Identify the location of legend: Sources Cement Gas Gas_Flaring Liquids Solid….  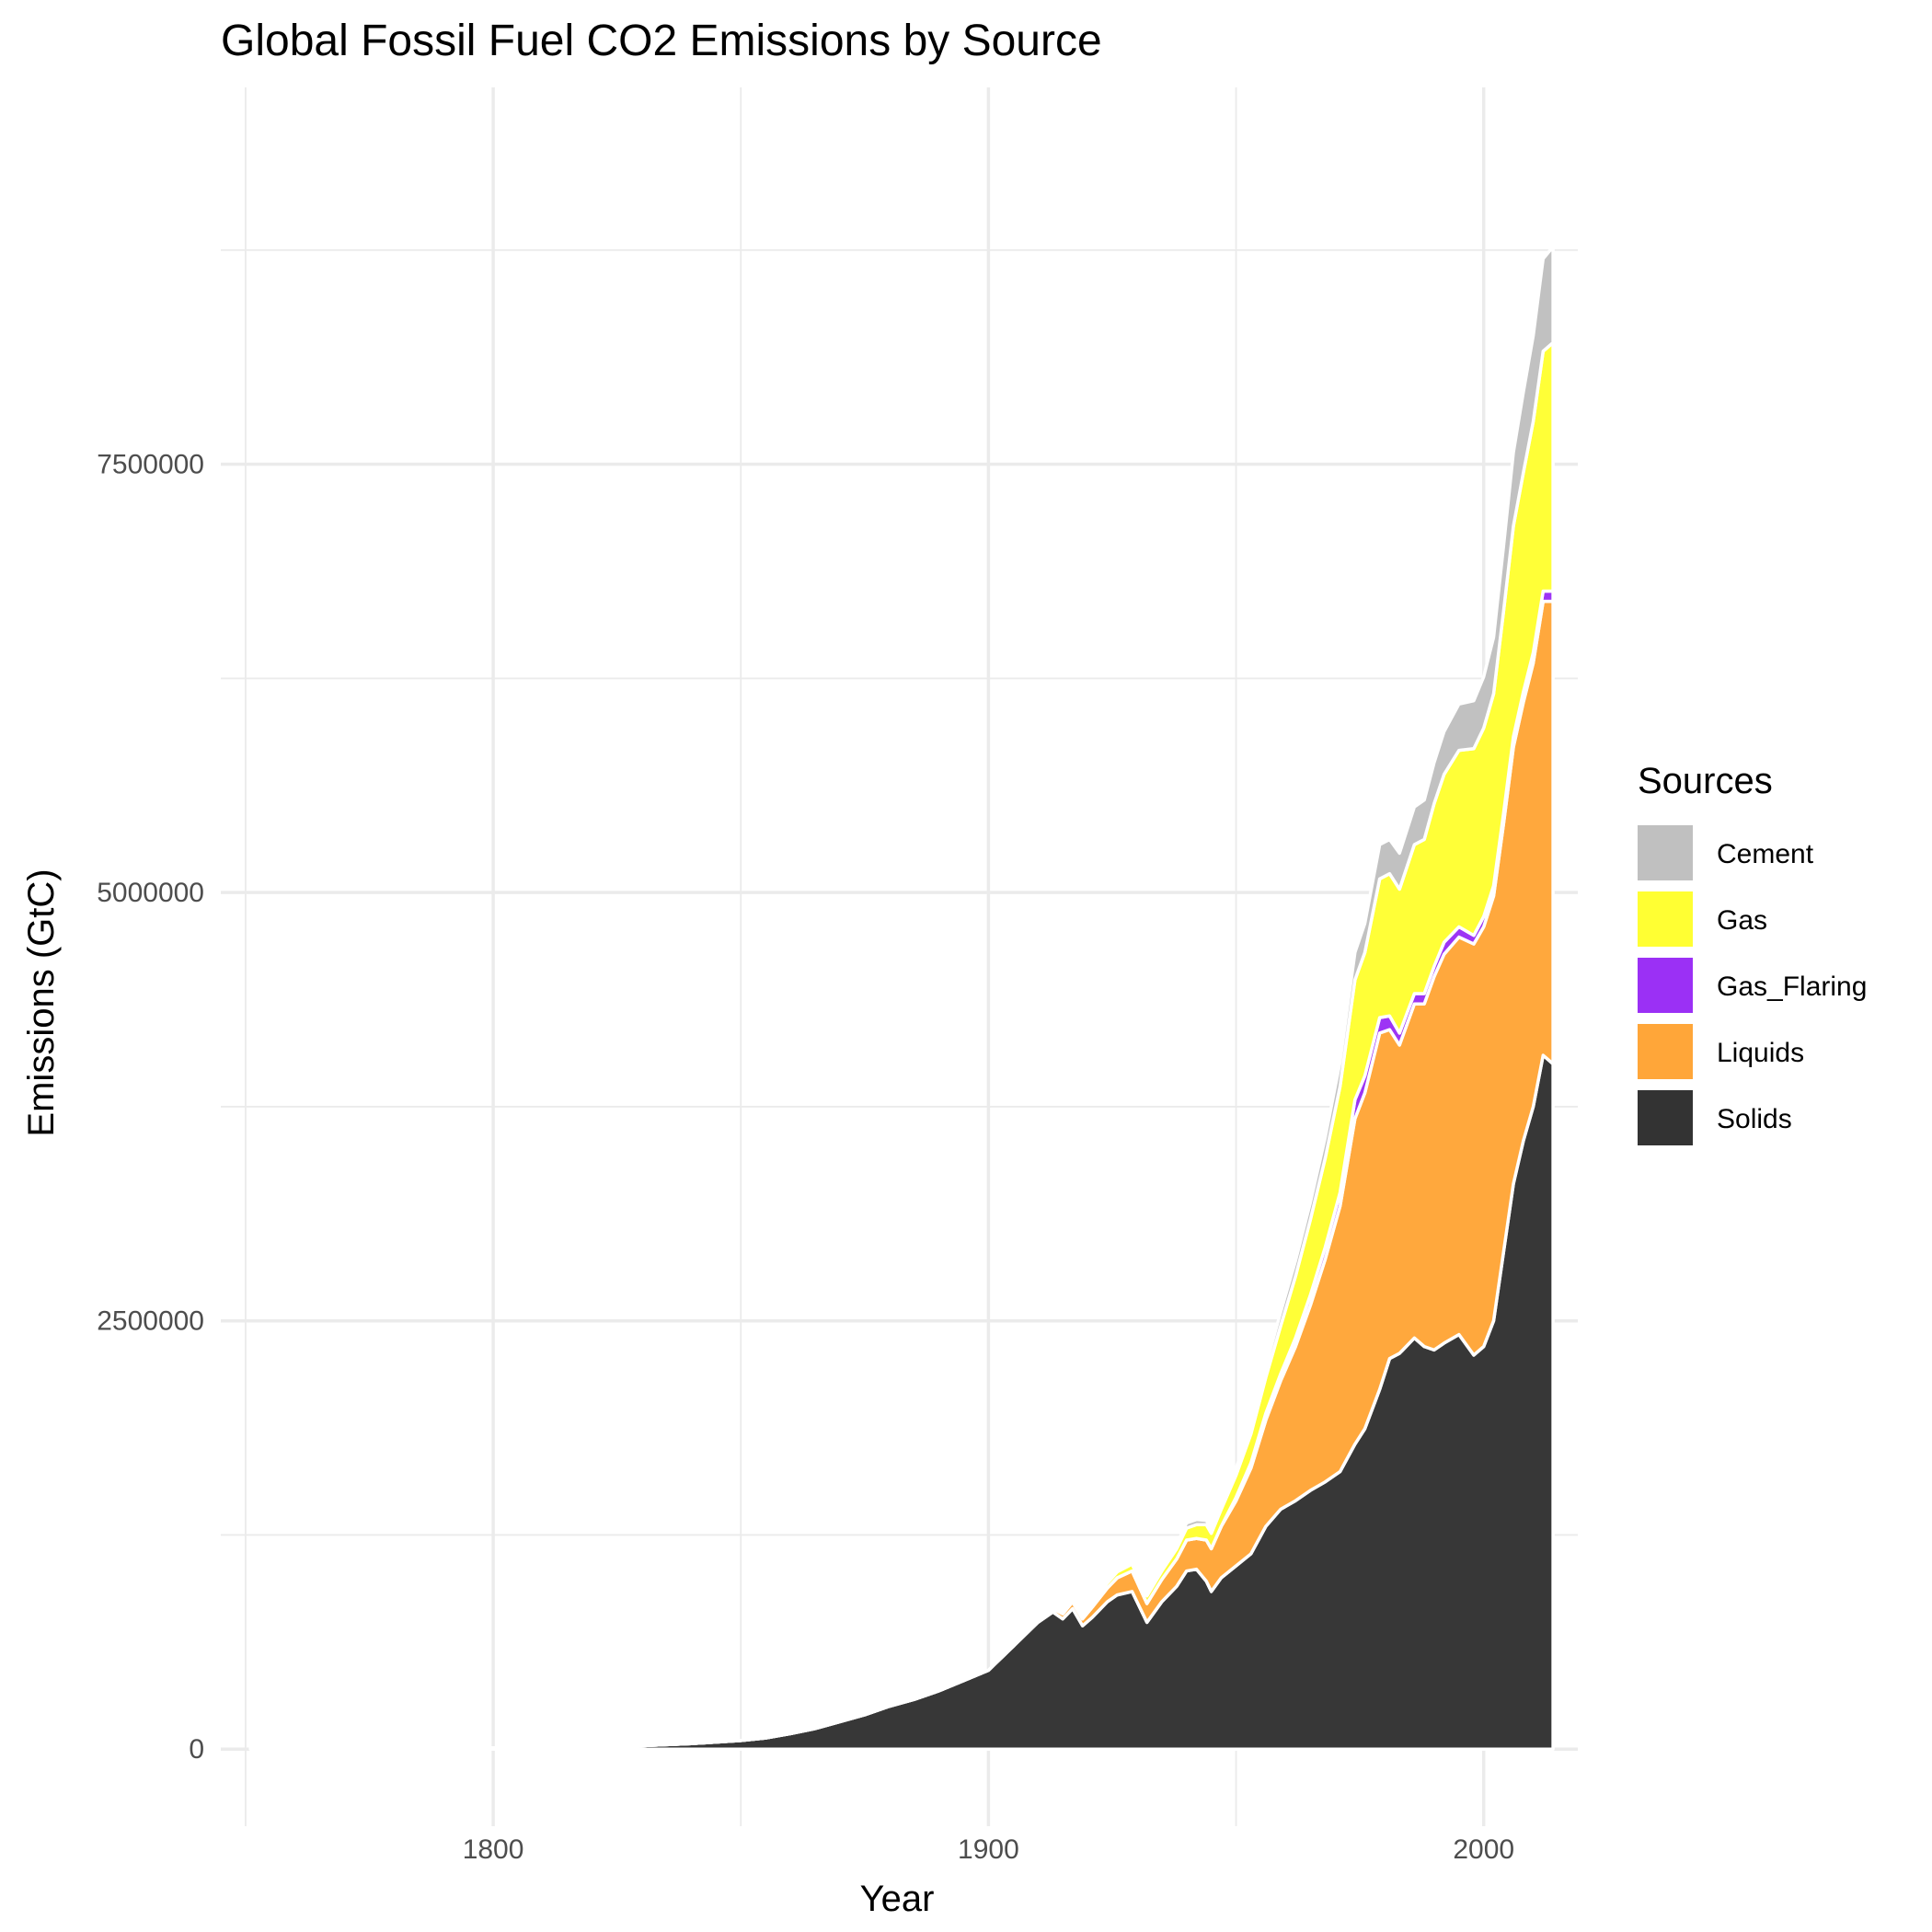
(1752, 953).